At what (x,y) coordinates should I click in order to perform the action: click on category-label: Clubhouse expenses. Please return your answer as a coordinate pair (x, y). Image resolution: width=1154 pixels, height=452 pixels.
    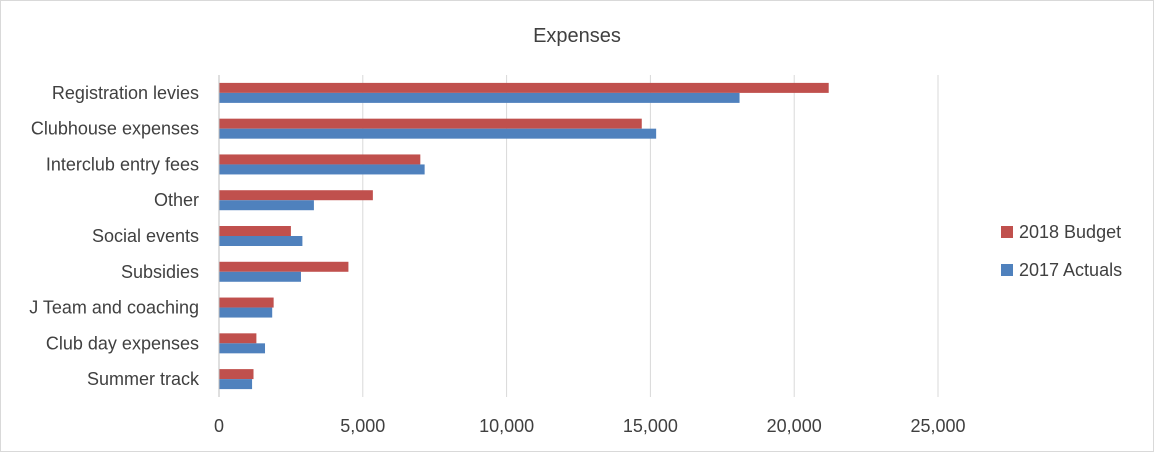
    Looking at the image, I should click on (115, 129).